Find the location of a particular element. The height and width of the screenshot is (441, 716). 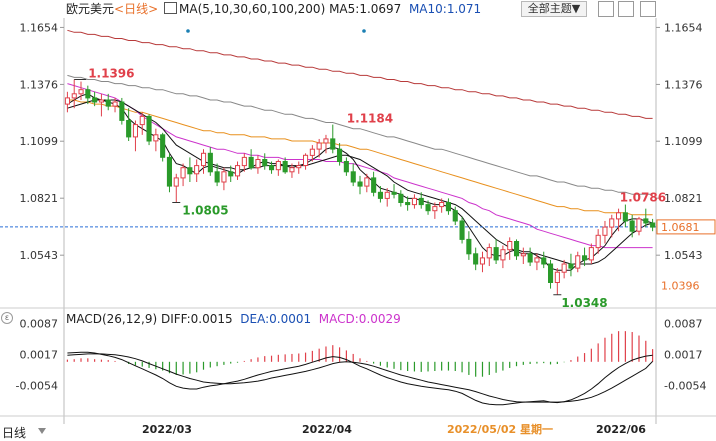

chevron-down-icon is located at coordinates (42, 431).